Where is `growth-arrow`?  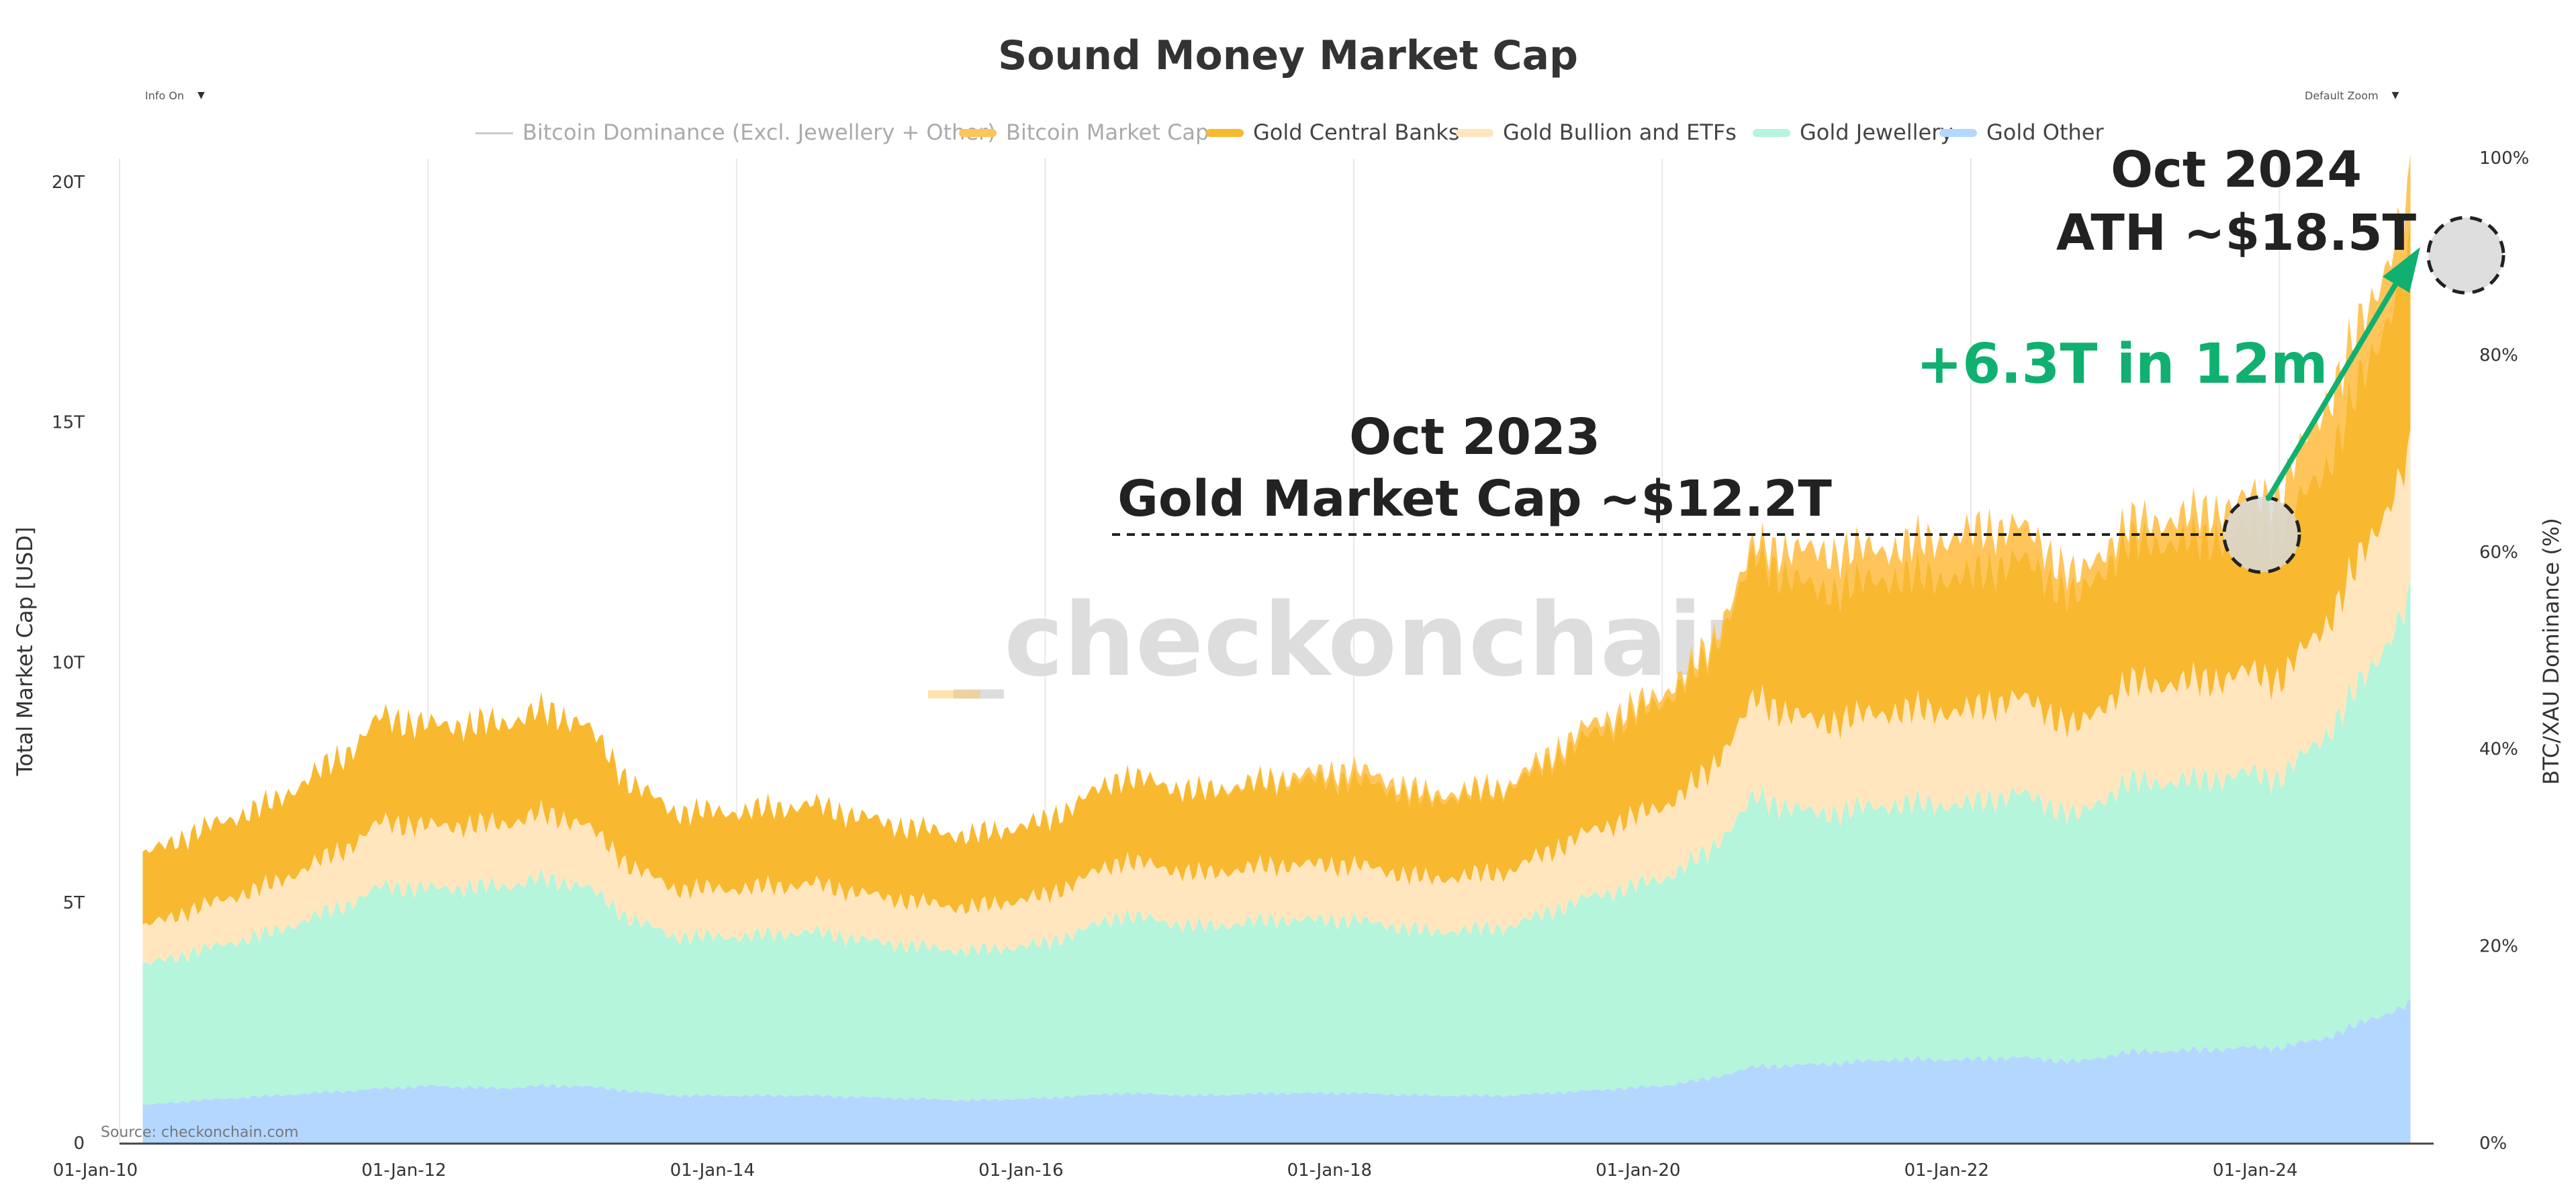
growth-arrow is located at coordinates (2334, 387).